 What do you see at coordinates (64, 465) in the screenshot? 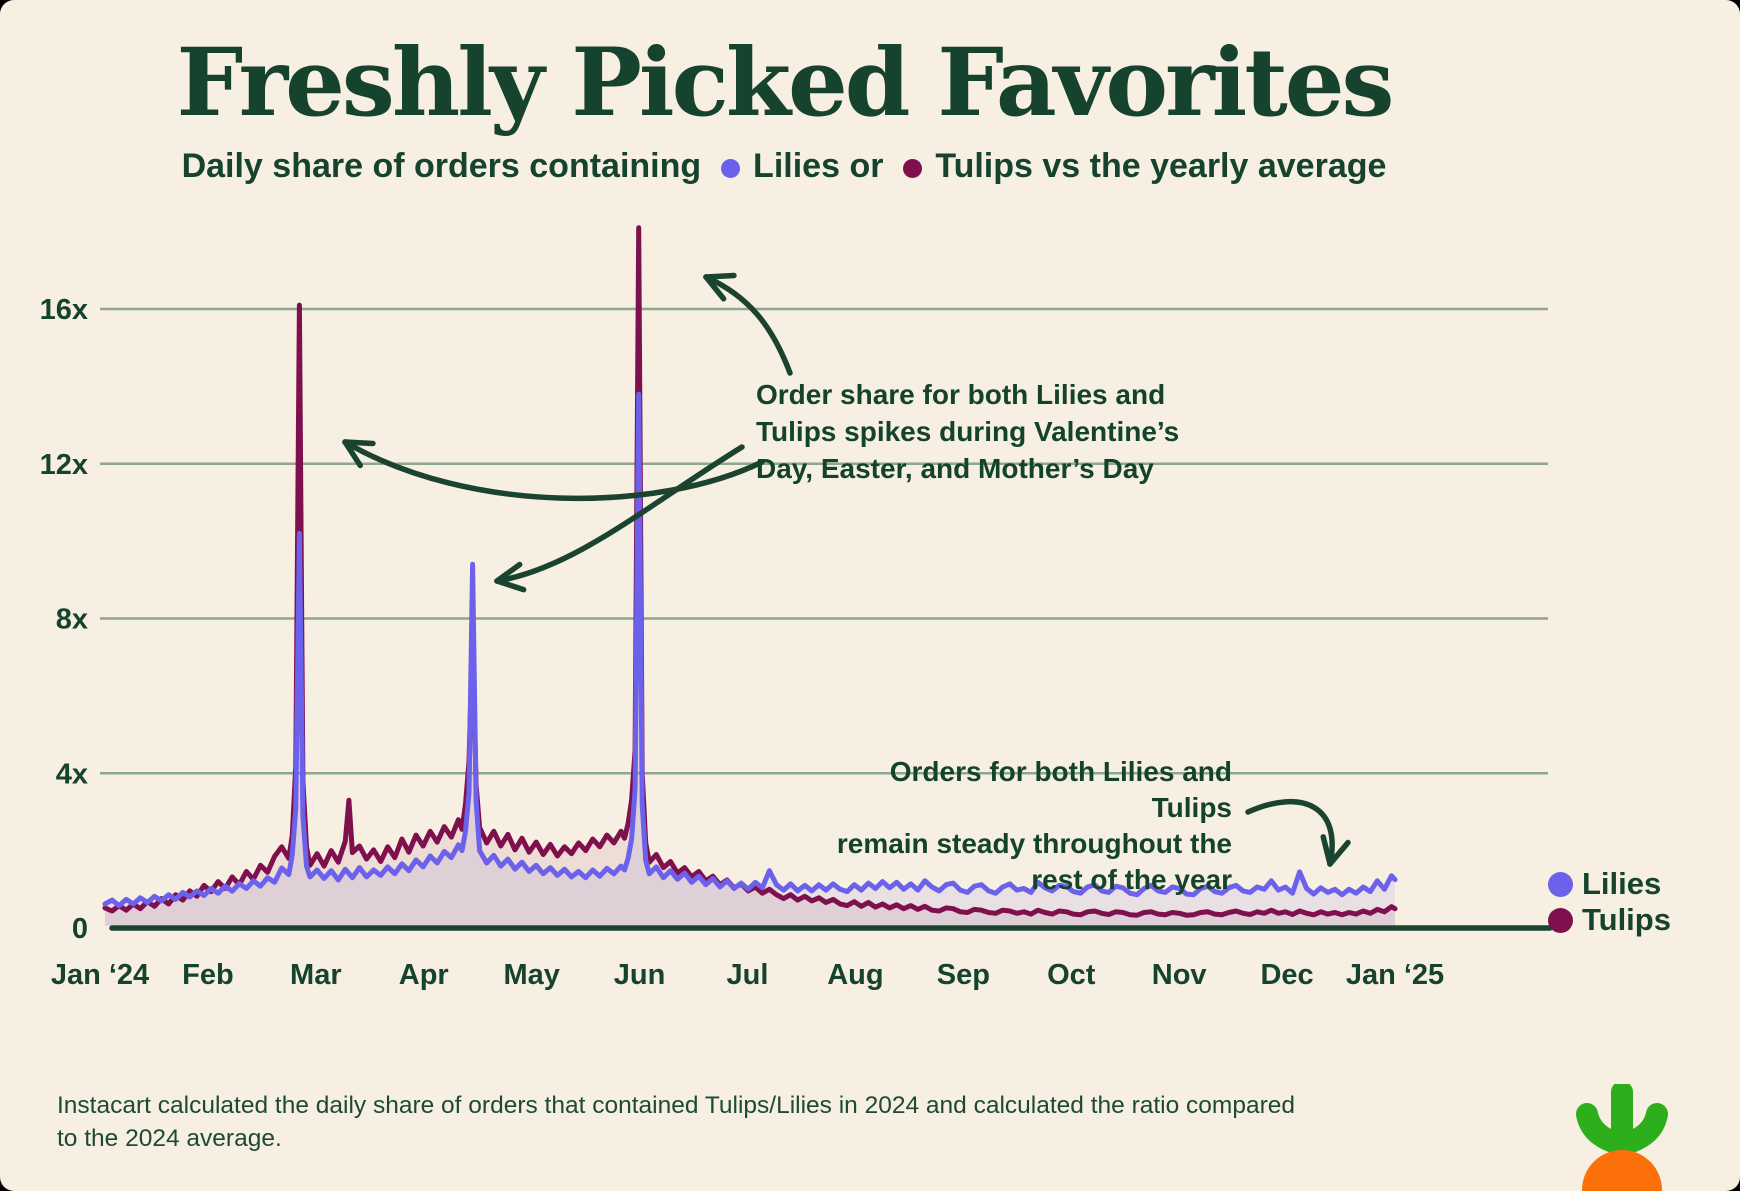
I see `y-tick-label-12x: 12x` at bounding box center [64, 465].